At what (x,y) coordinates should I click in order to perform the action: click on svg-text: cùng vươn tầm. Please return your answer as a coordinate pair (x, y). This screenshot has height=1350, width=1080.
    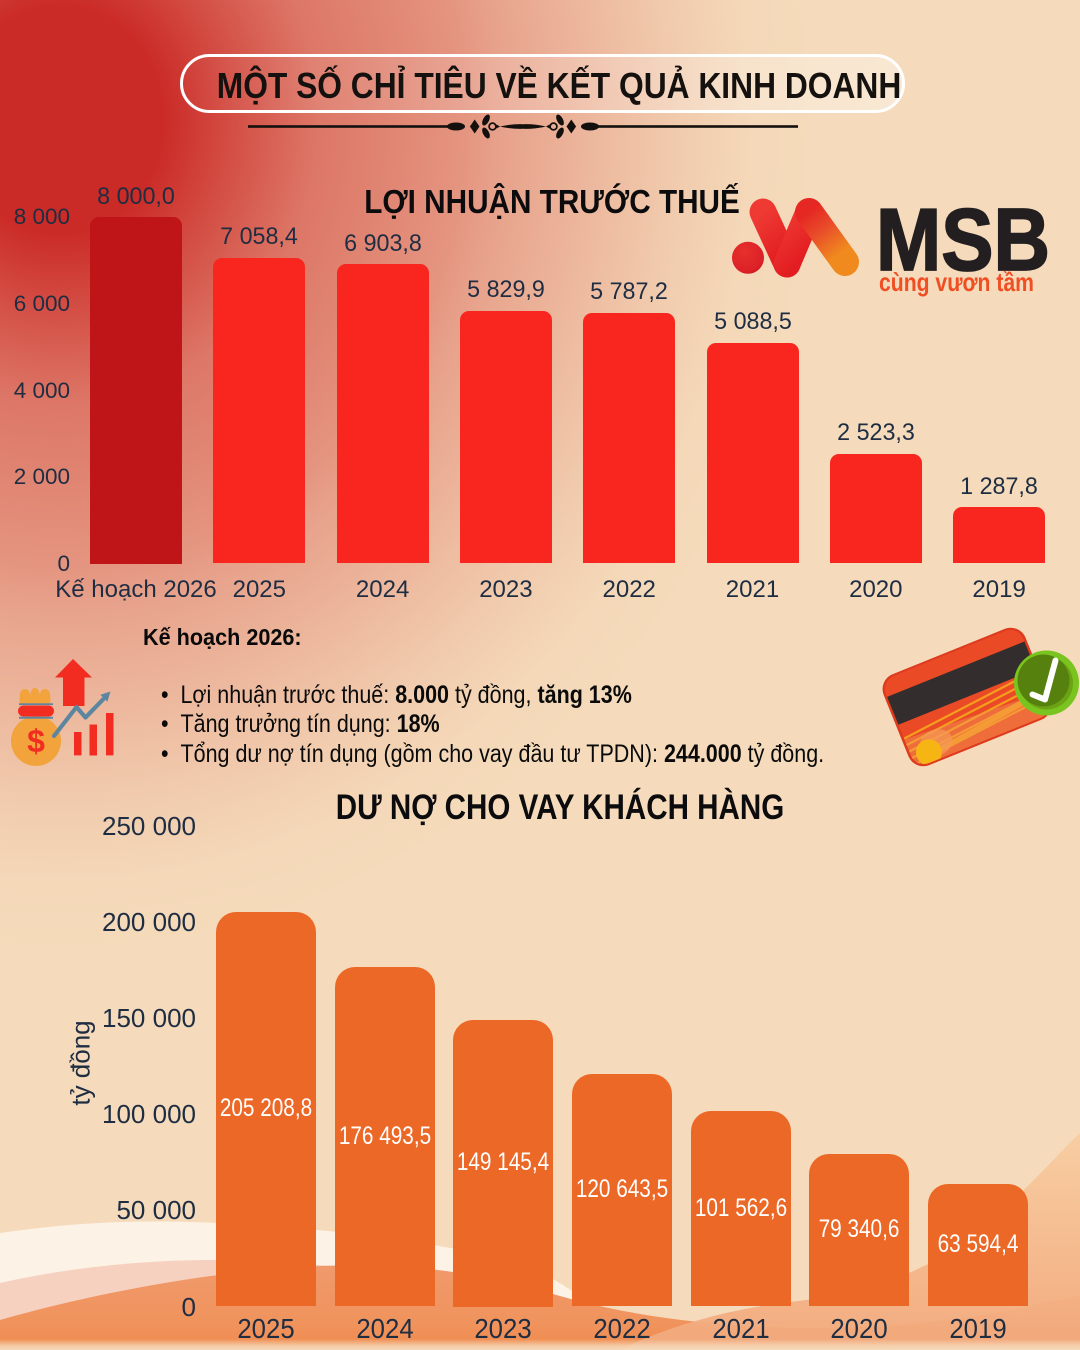
    Looking at the image, I should click on (956, 282).